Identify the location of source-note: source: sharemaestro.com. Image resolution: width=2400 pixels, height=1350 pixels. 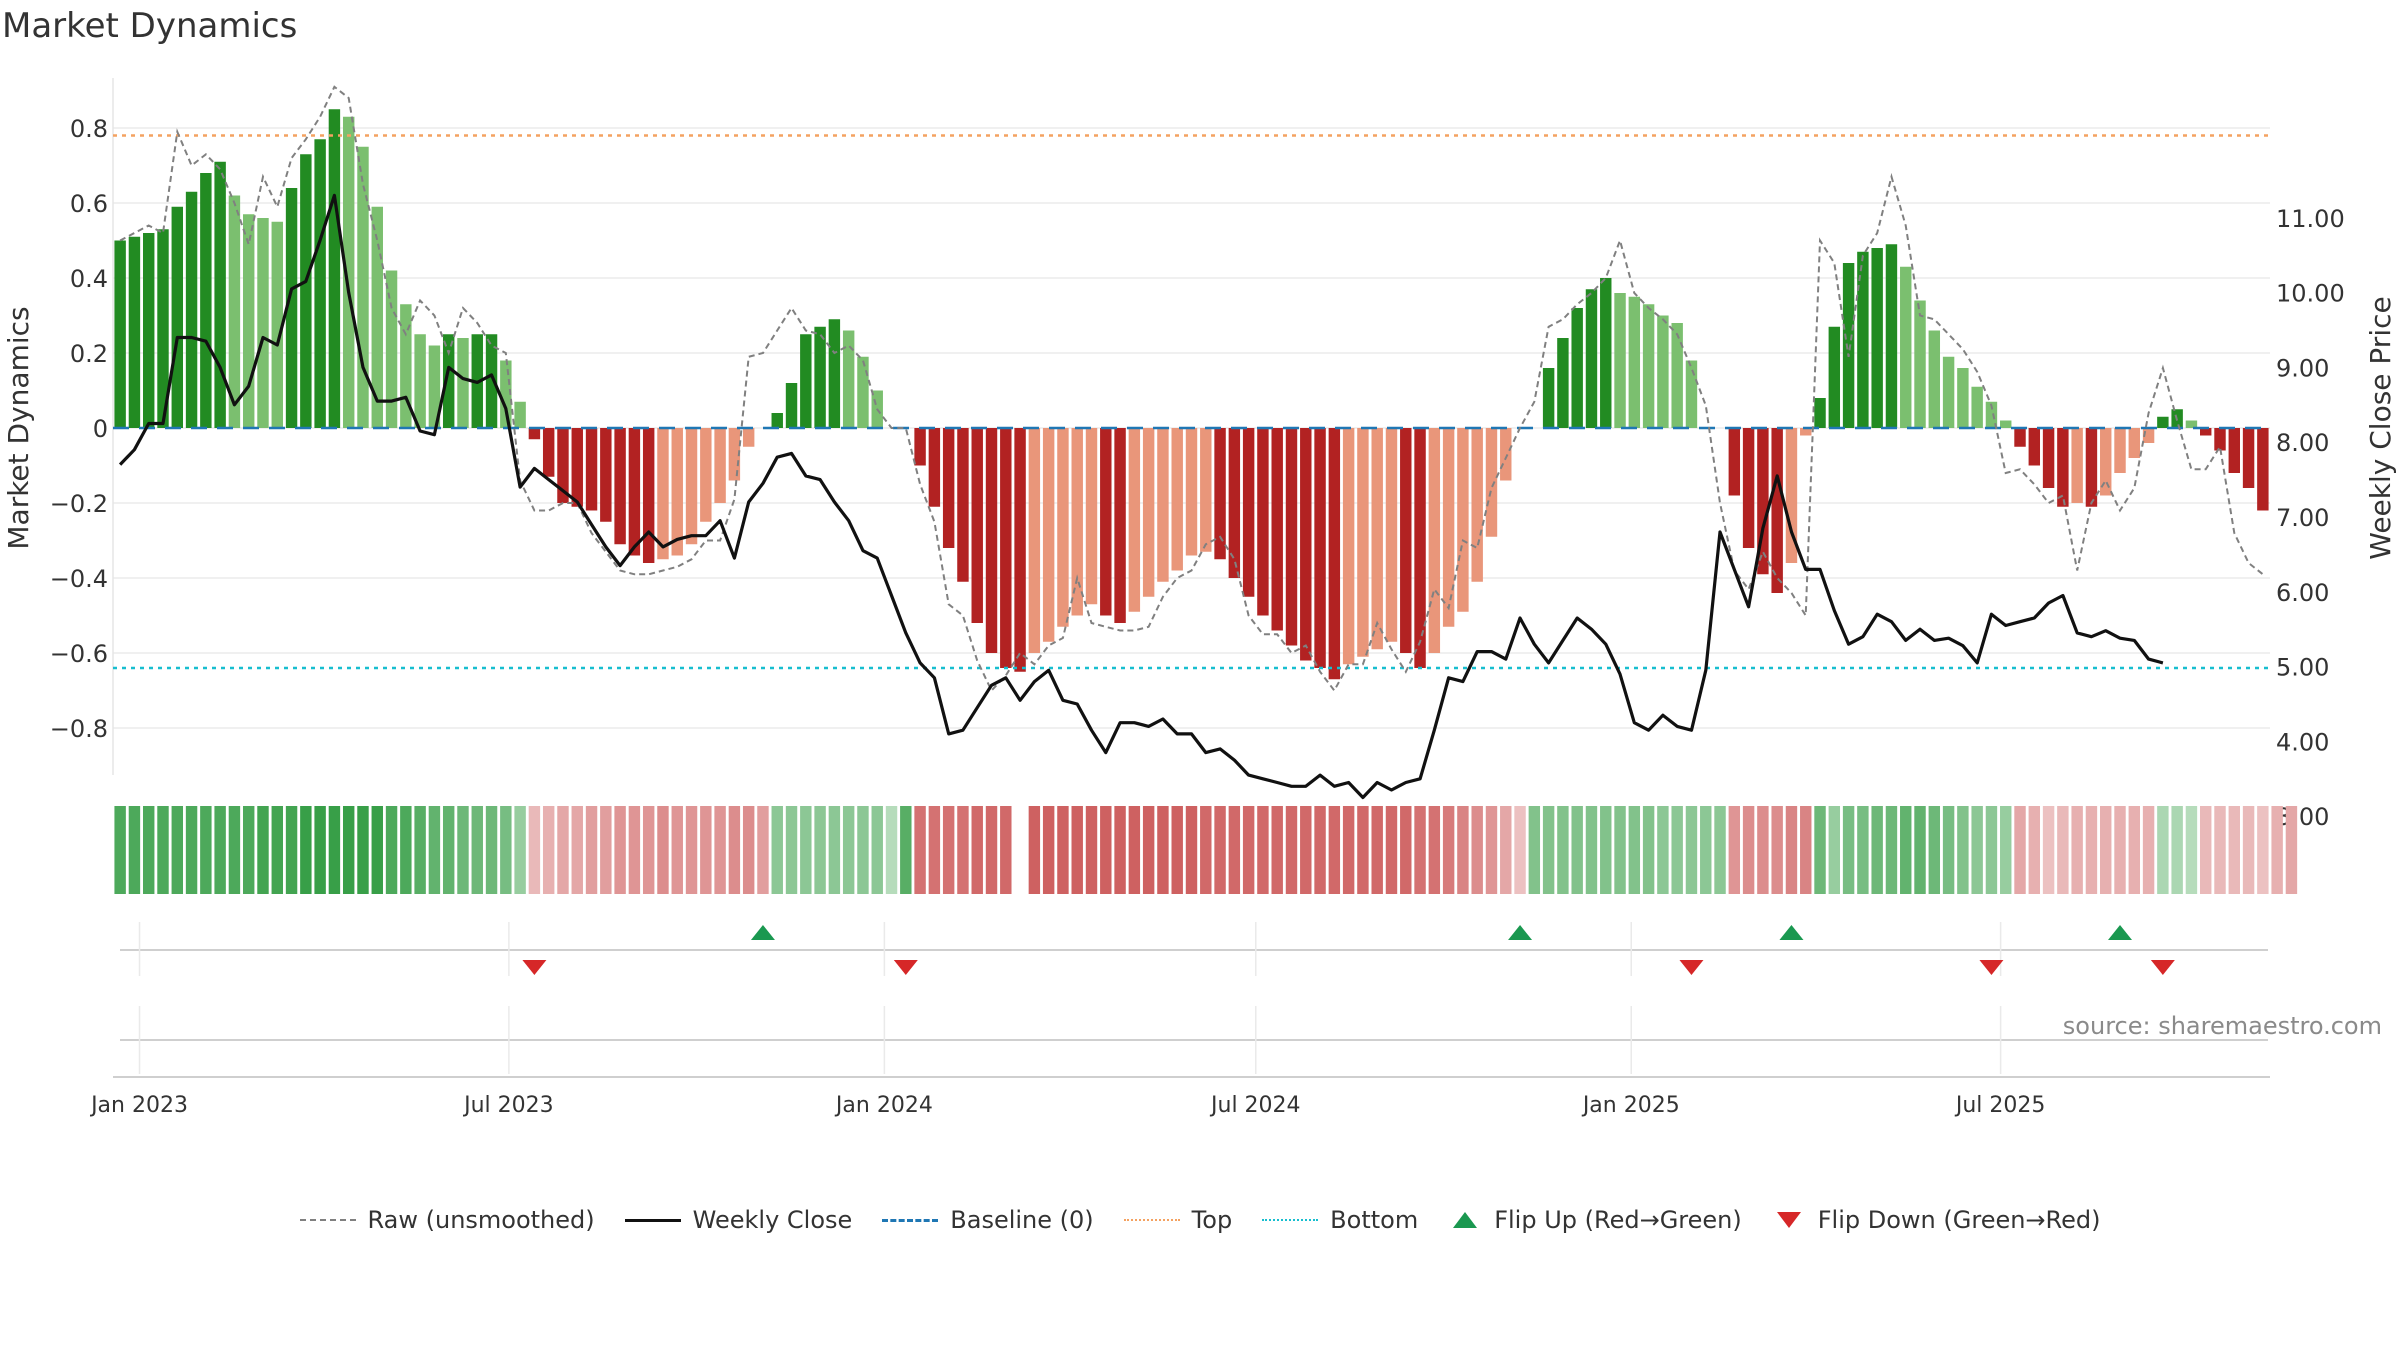
(2222, 1026).